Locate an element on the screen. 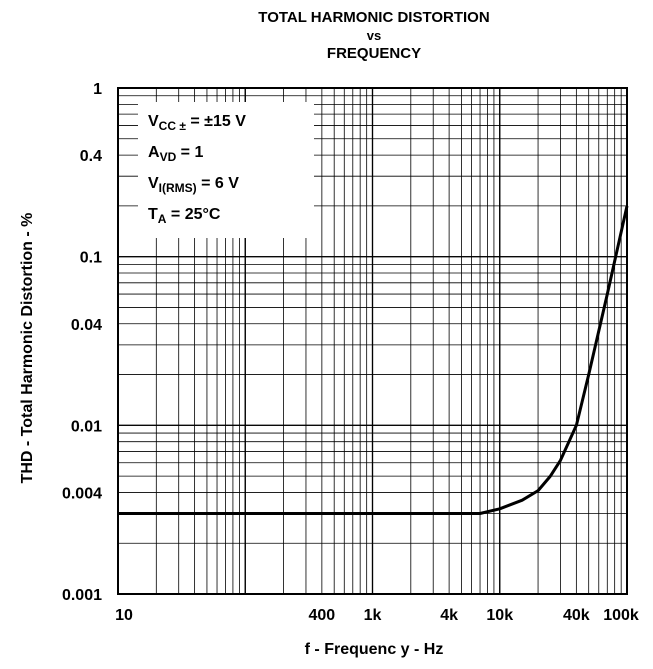 Image resolution: width=653 pixels, height=669 pixels. x-tick-label: 10k is located at coordinates (499, 615).